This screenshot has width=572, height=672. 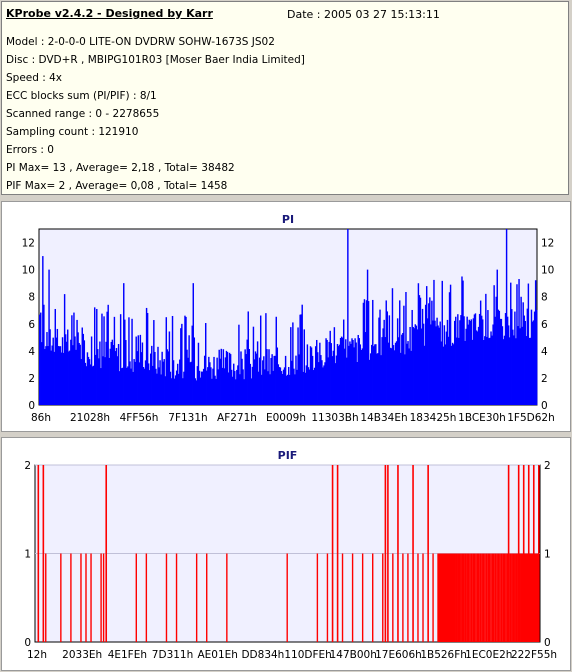 I want to click on pif-ytick-right: 1, so click(x=547, y=555).